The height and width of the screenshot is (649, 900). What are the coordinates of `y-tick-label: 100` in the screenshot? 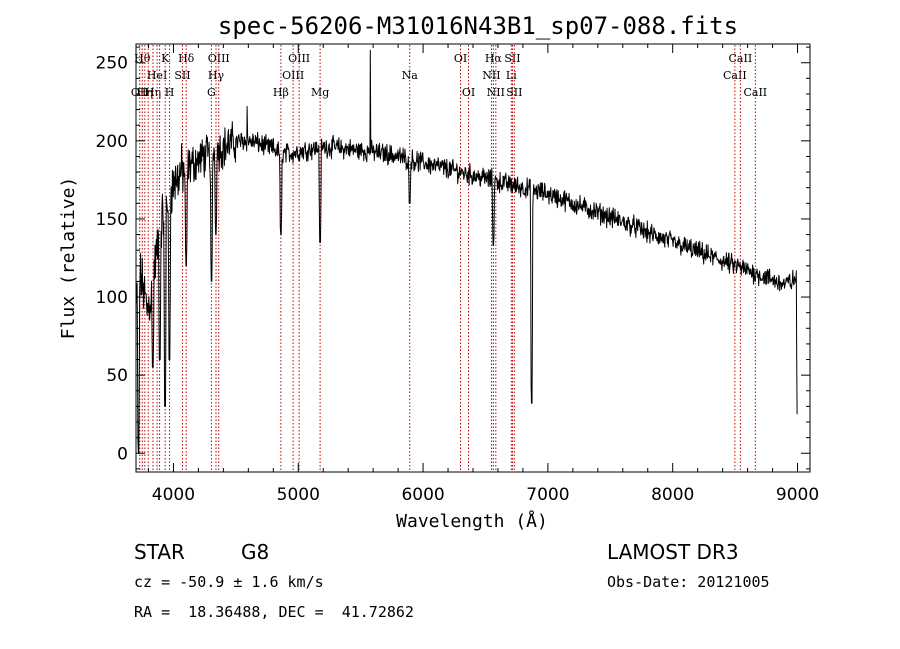 It's located at (112, 298).